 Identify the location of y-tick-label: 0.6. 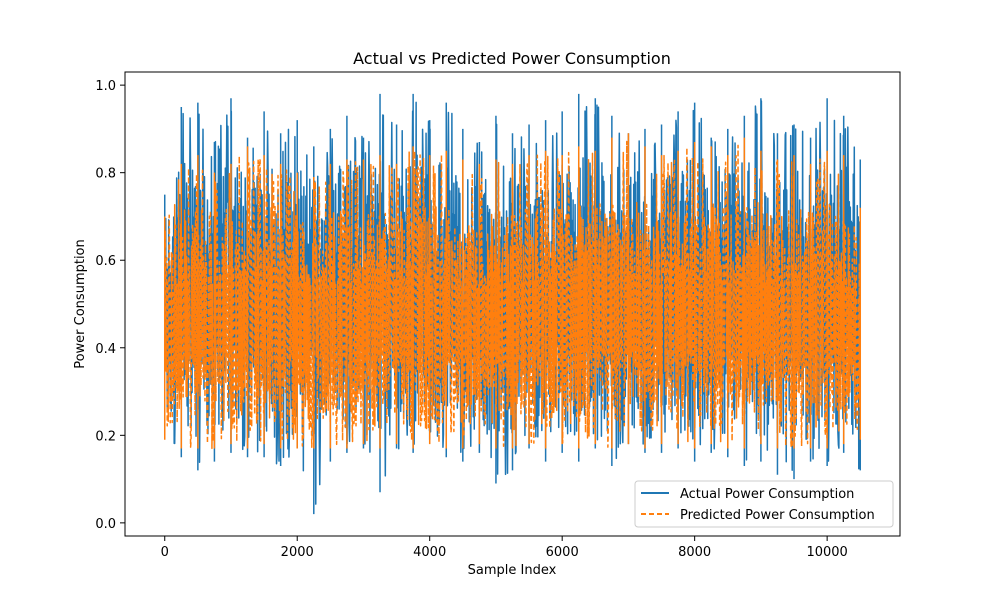
(105, 261).